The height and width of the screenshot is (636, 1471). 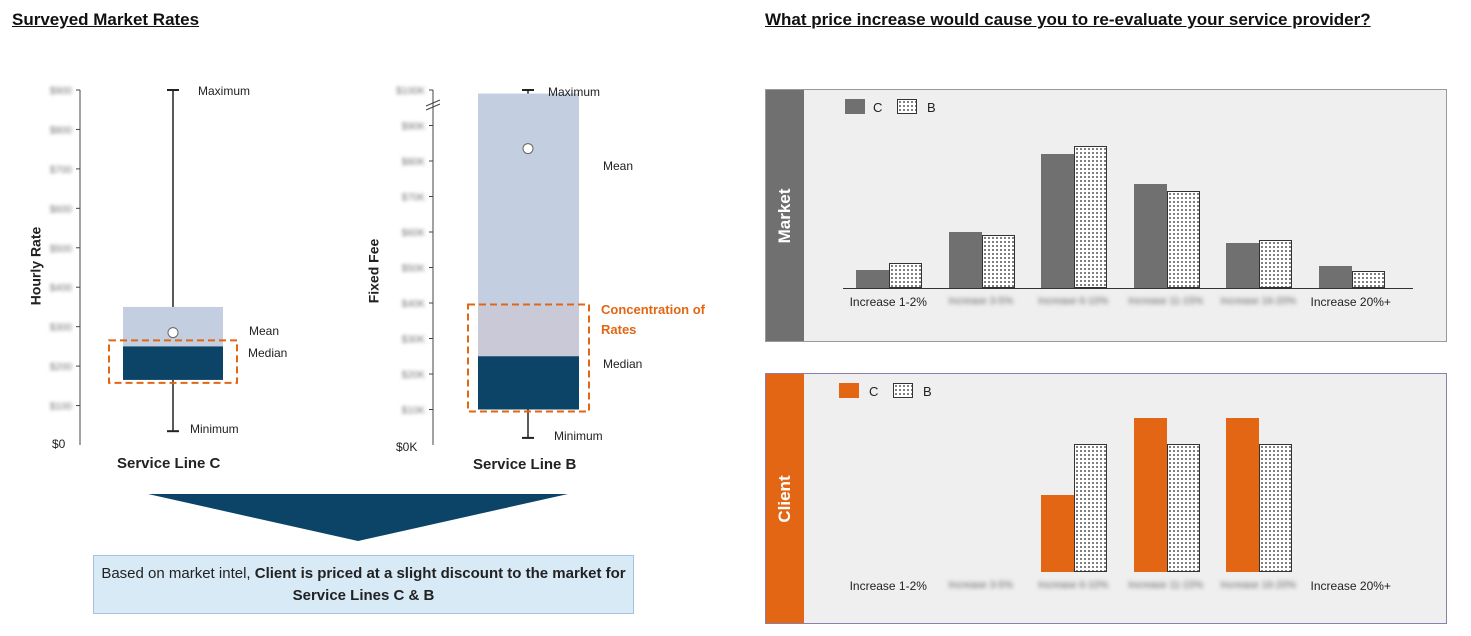 I want to click on left-section-title: Surveyed Market Rates, so click(x=106, y=19).